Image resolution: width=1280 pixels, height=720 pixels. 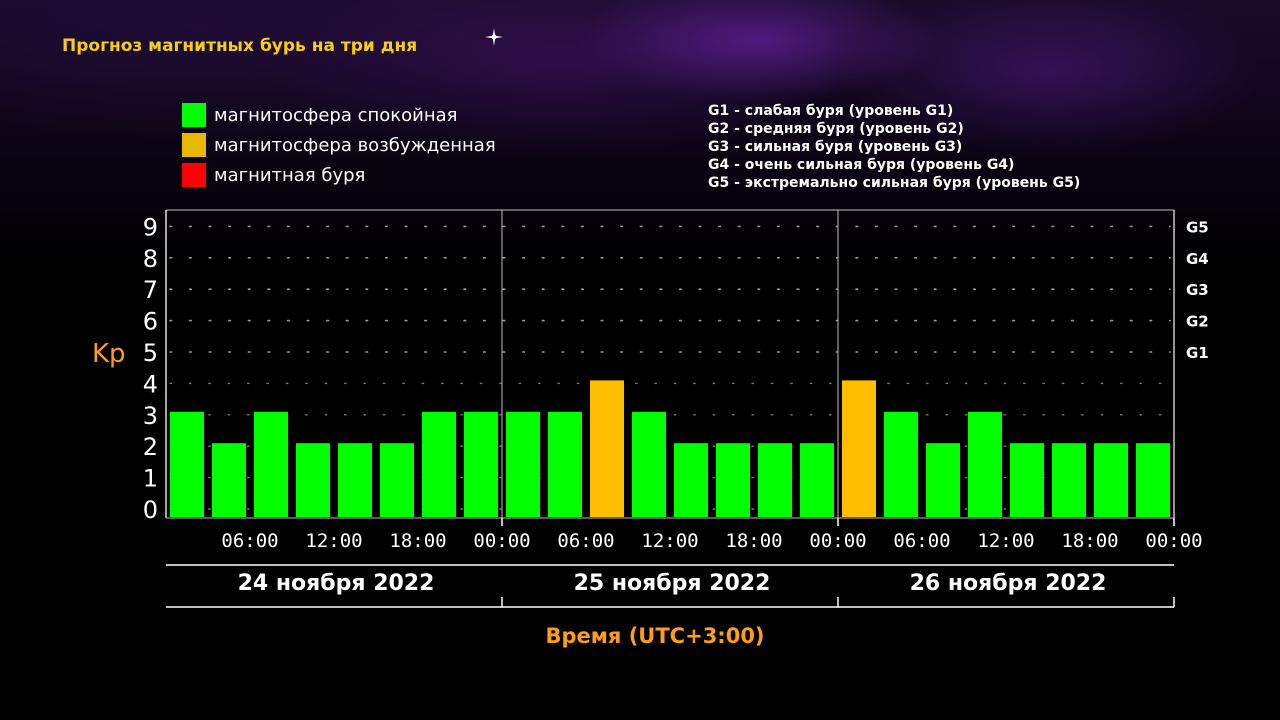 I want to click on storm-level-g4: G4 - очень сильная буря (уровень G4), so click(x=861, y=165).